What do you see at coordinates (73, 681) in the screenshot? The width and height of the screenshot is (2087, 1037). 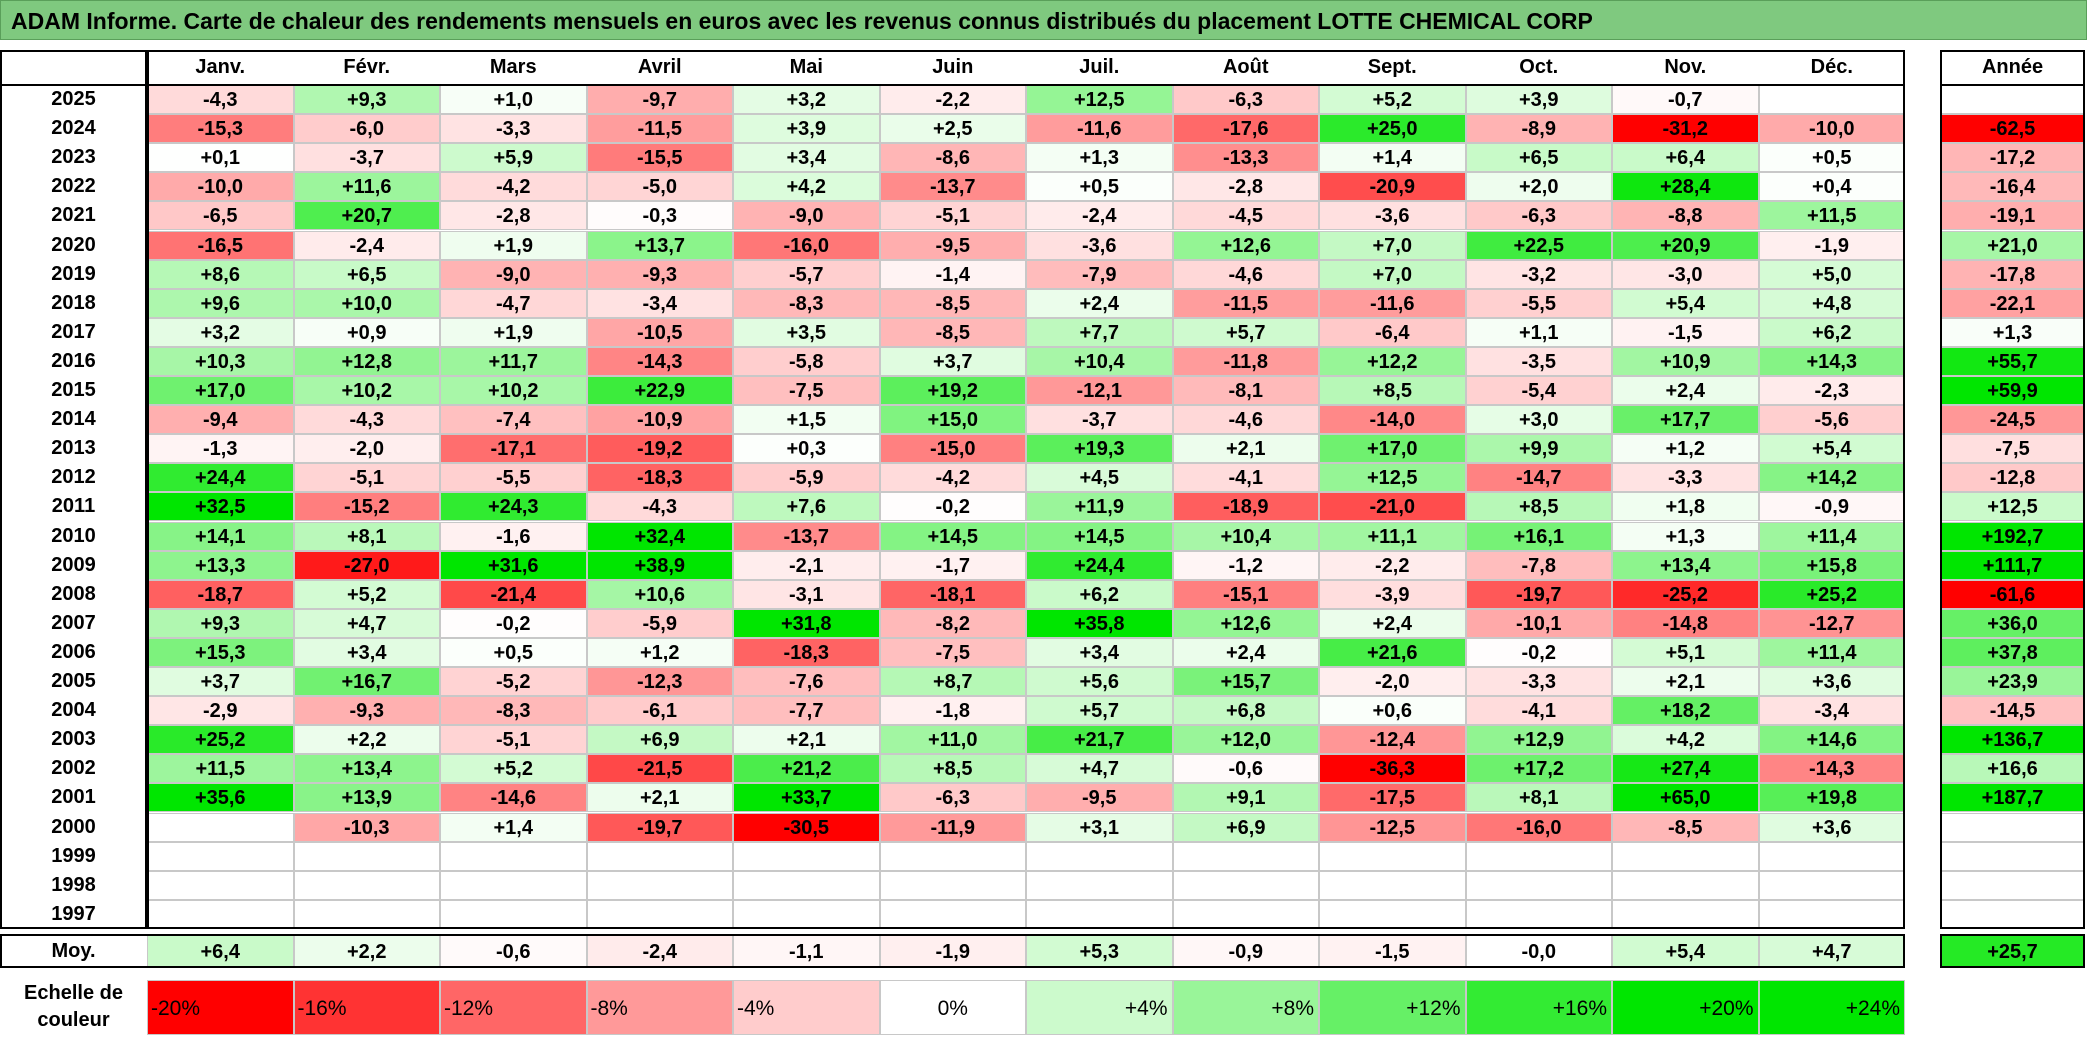 I see `year-label: 2005` at bounding box center [73, 681].